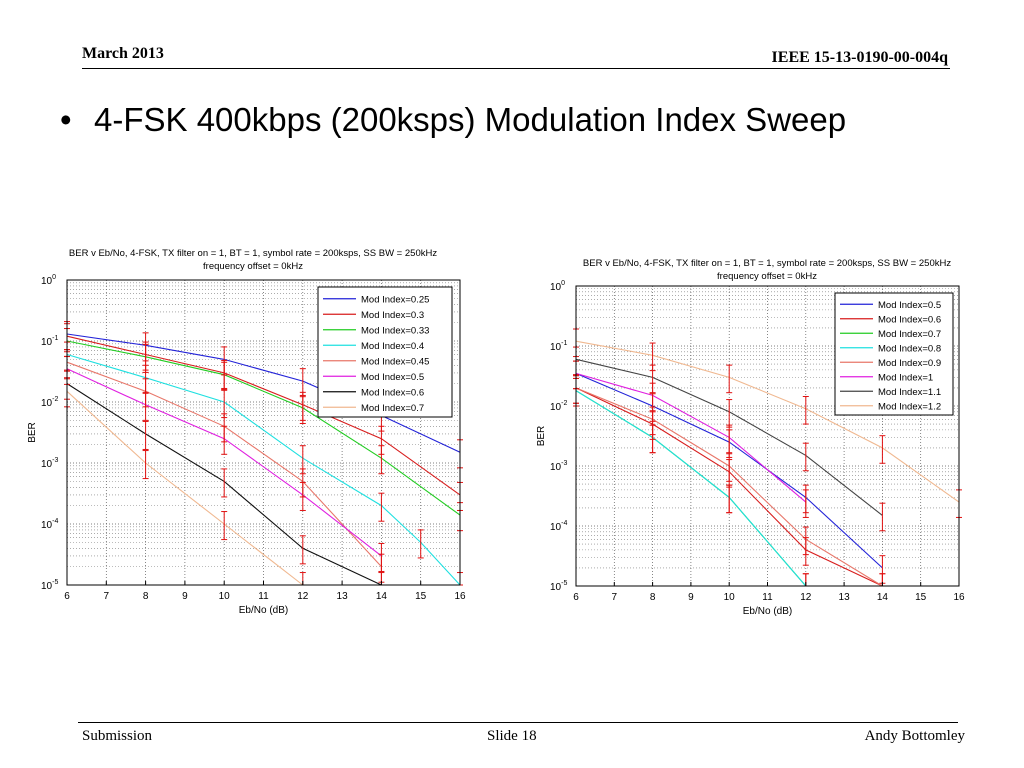 This screenshot has width=1024, height=768. I want to click on minor-gridlines, so click(767, 428).